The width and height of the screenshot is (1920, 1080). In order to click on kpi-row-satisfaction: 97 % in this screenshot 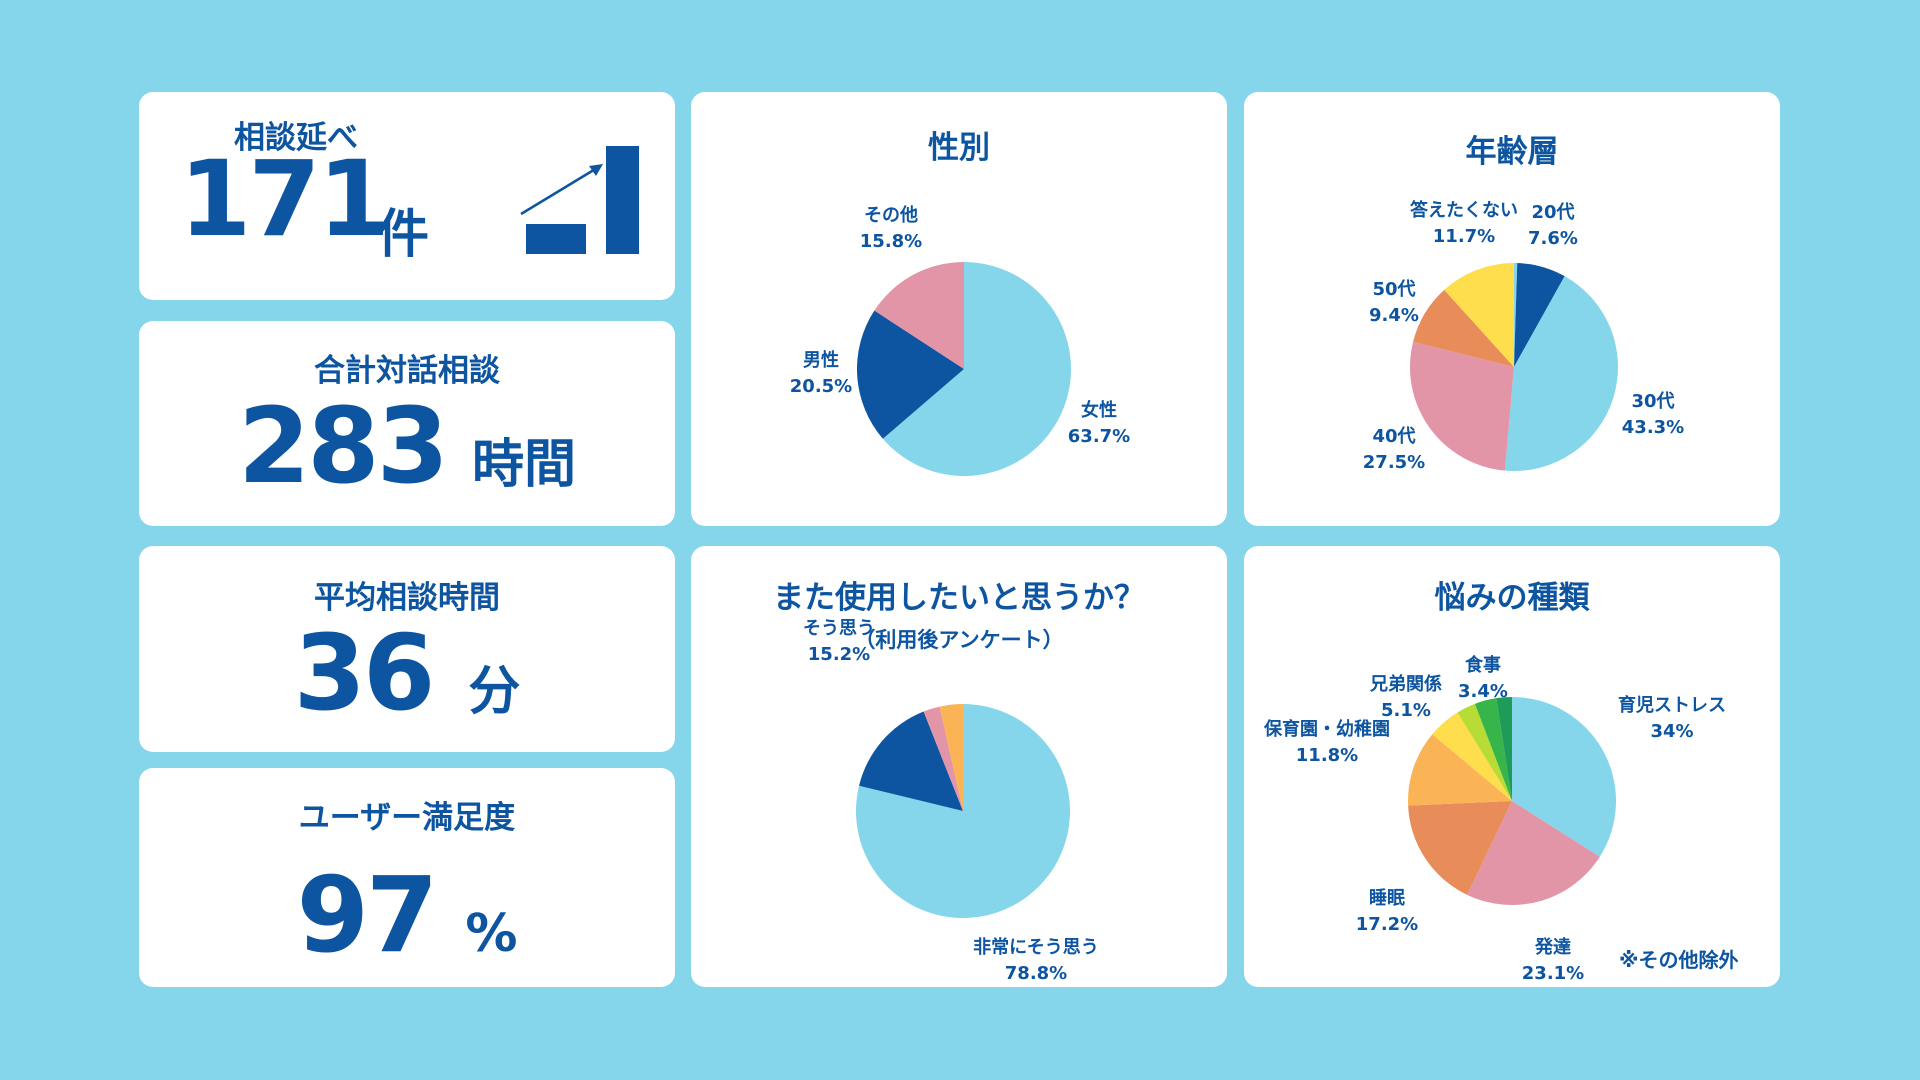, I will do `click(407, 915)`.